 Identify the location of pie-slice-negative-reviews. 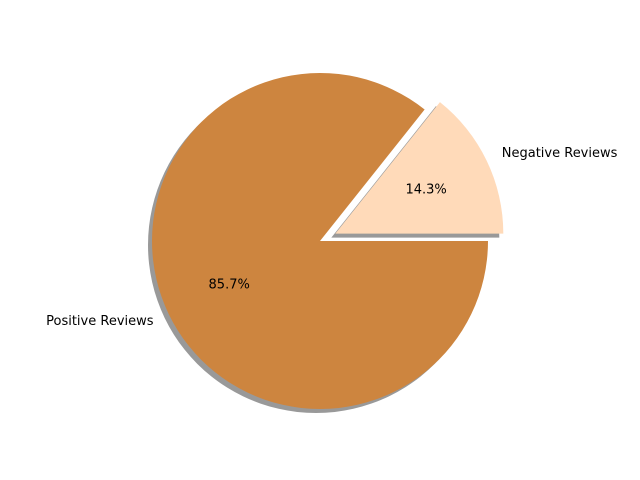
(419, 168).